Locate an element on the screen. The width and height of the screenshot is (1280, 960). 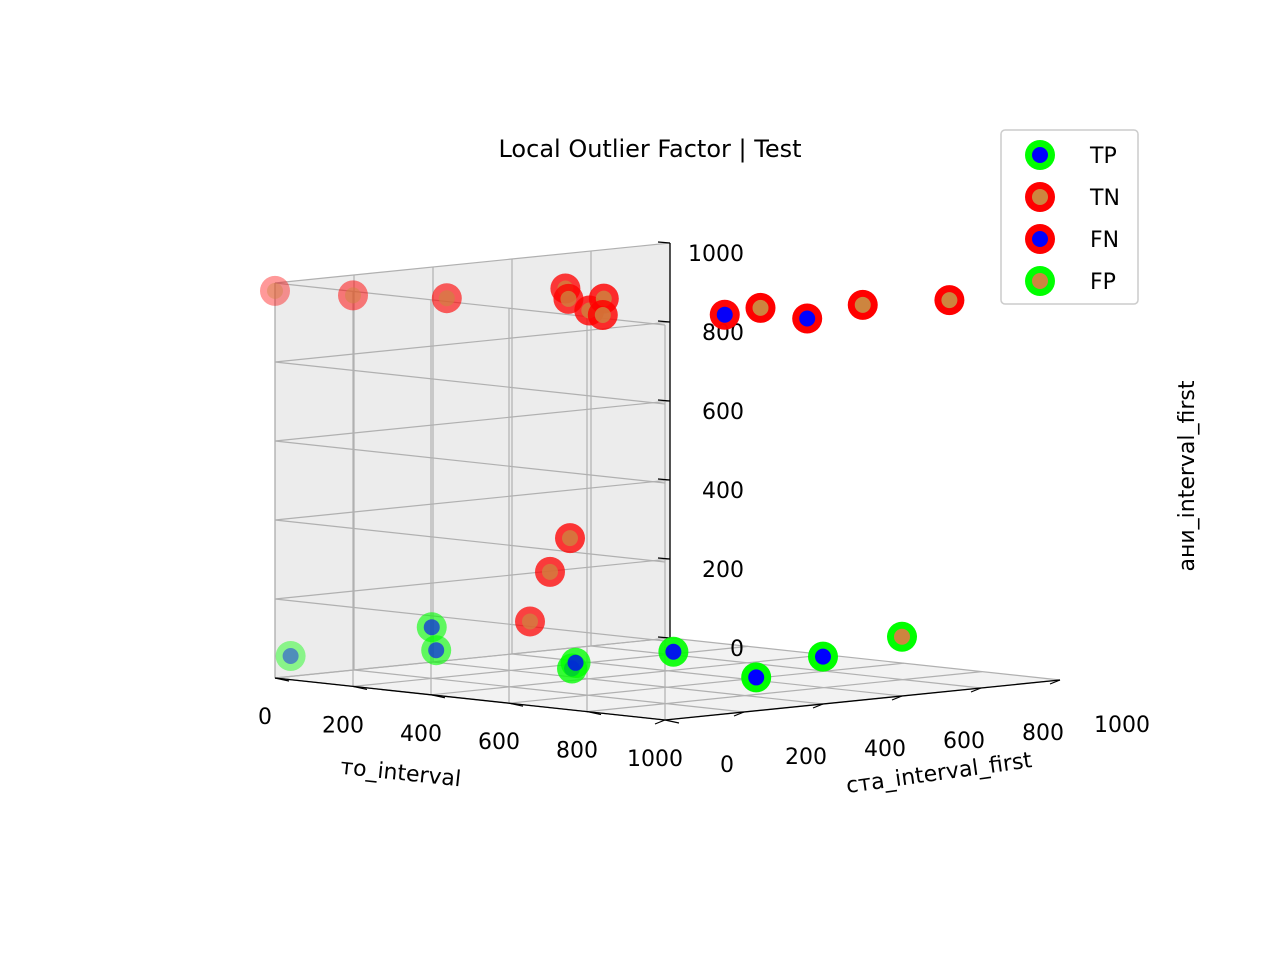
tp-point-ring is located at coordinates (290, 655).